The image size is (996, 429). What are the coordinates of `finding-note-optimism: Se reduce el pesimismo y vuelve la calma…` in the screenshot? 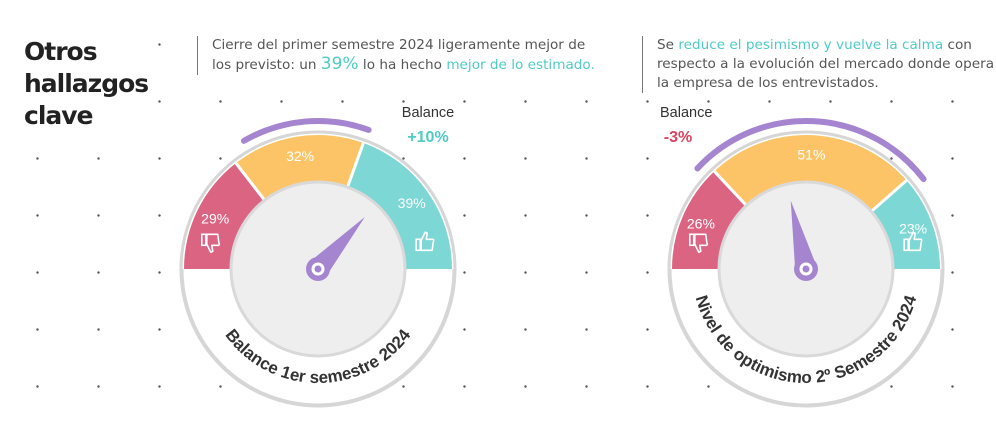 It's located at (819, 64).